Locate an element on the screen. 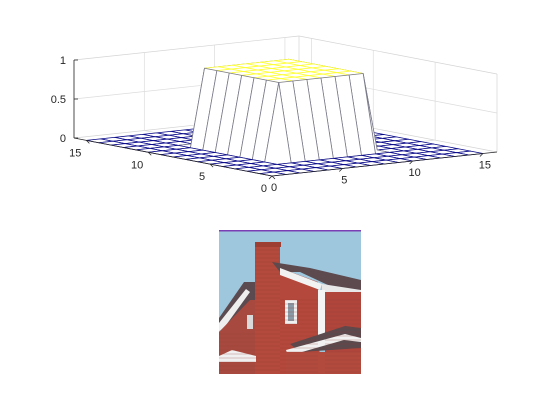  lower-wall is located at coordinates (323, 363).